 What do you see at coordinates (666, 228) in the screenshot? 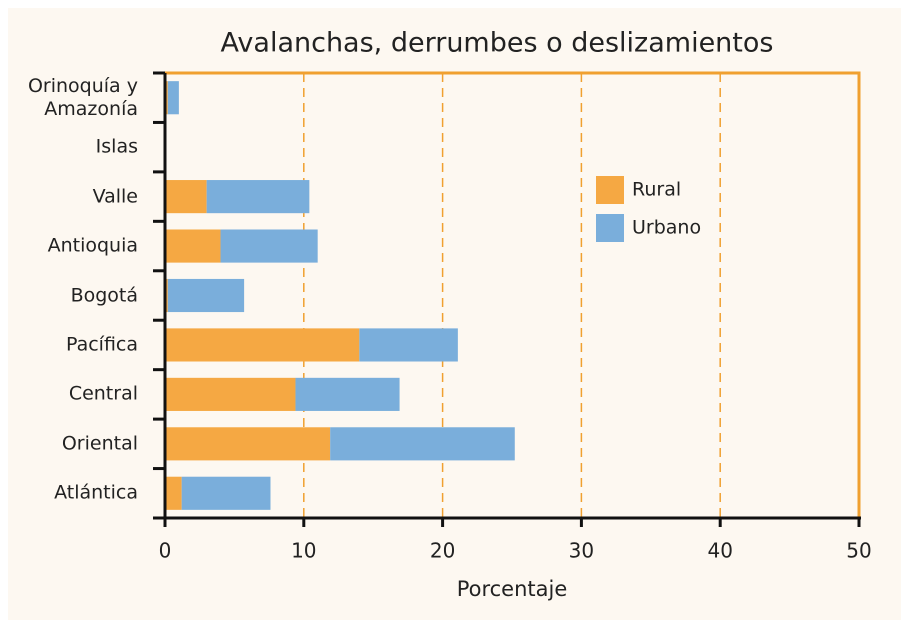
I see `legend-label: Urbano` at bounding box center [666, 228].